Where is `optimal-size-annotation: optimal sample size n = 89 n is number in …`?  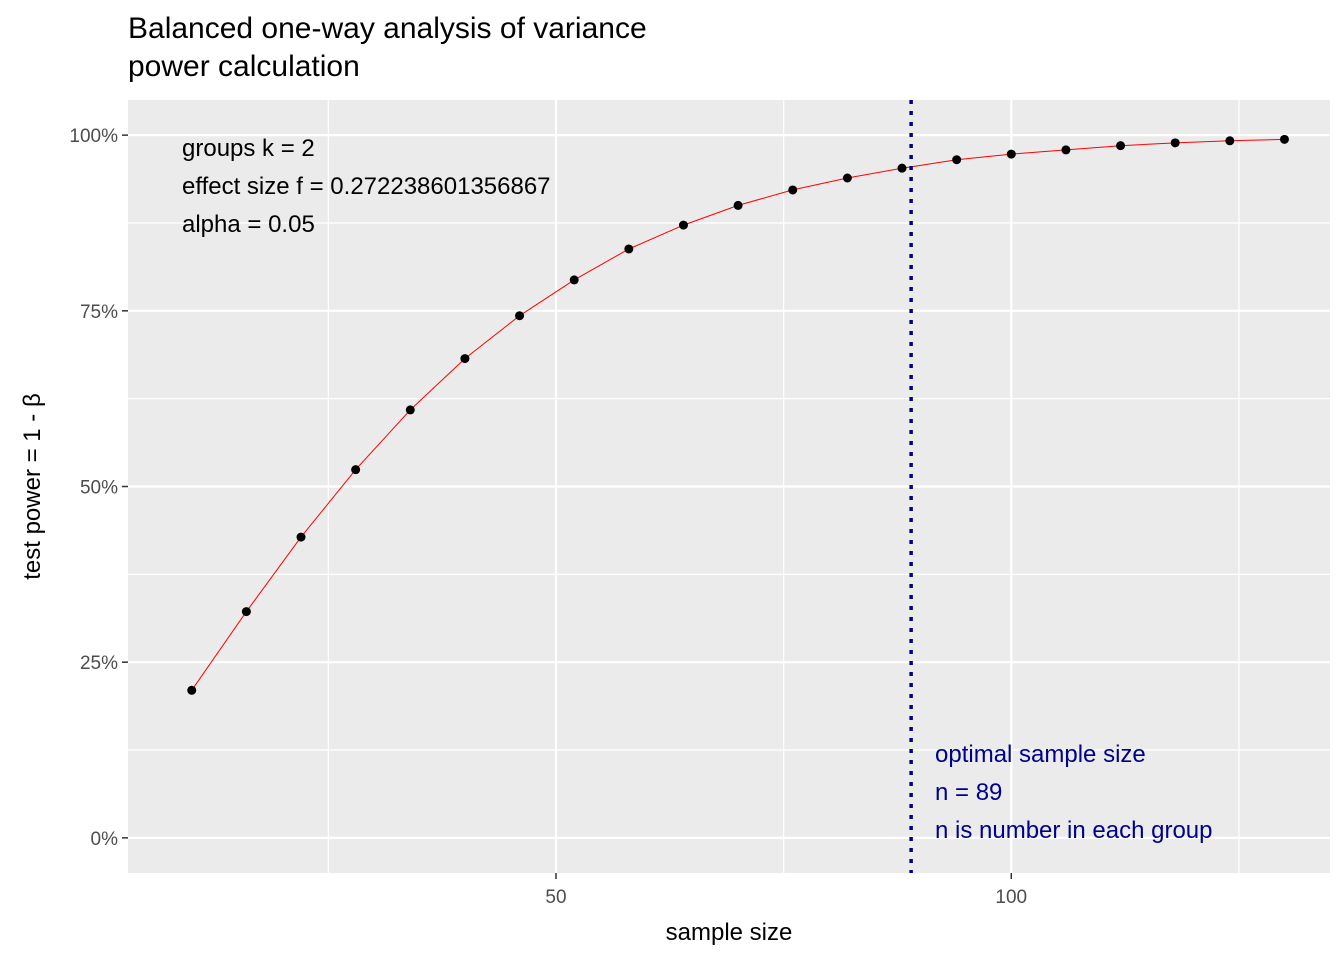 optimal-size-annotation: optimal sample size n = 89 n is number in … is located at coordinates (1074, 792).